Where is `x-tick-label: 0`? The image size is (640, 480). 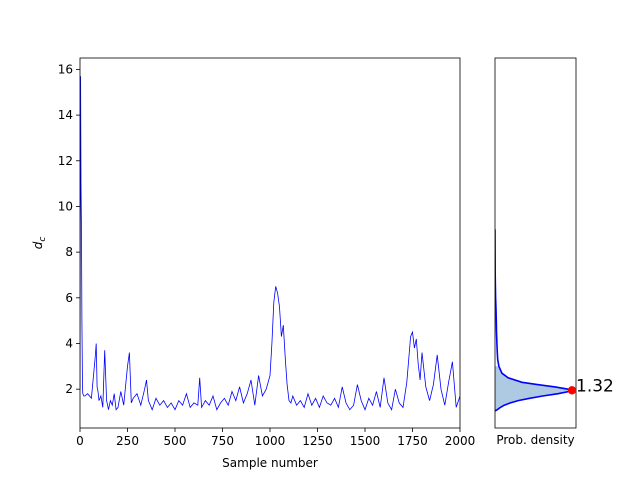 x-tick-label: 0 is located at coordinates (80, 441).